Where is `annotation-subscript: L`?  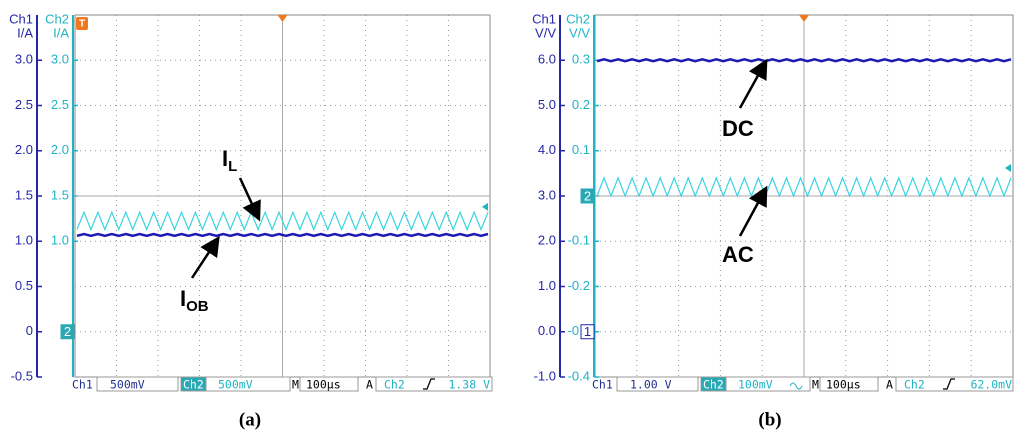
annotation-subscript: L is located at coordinates (232, 166).